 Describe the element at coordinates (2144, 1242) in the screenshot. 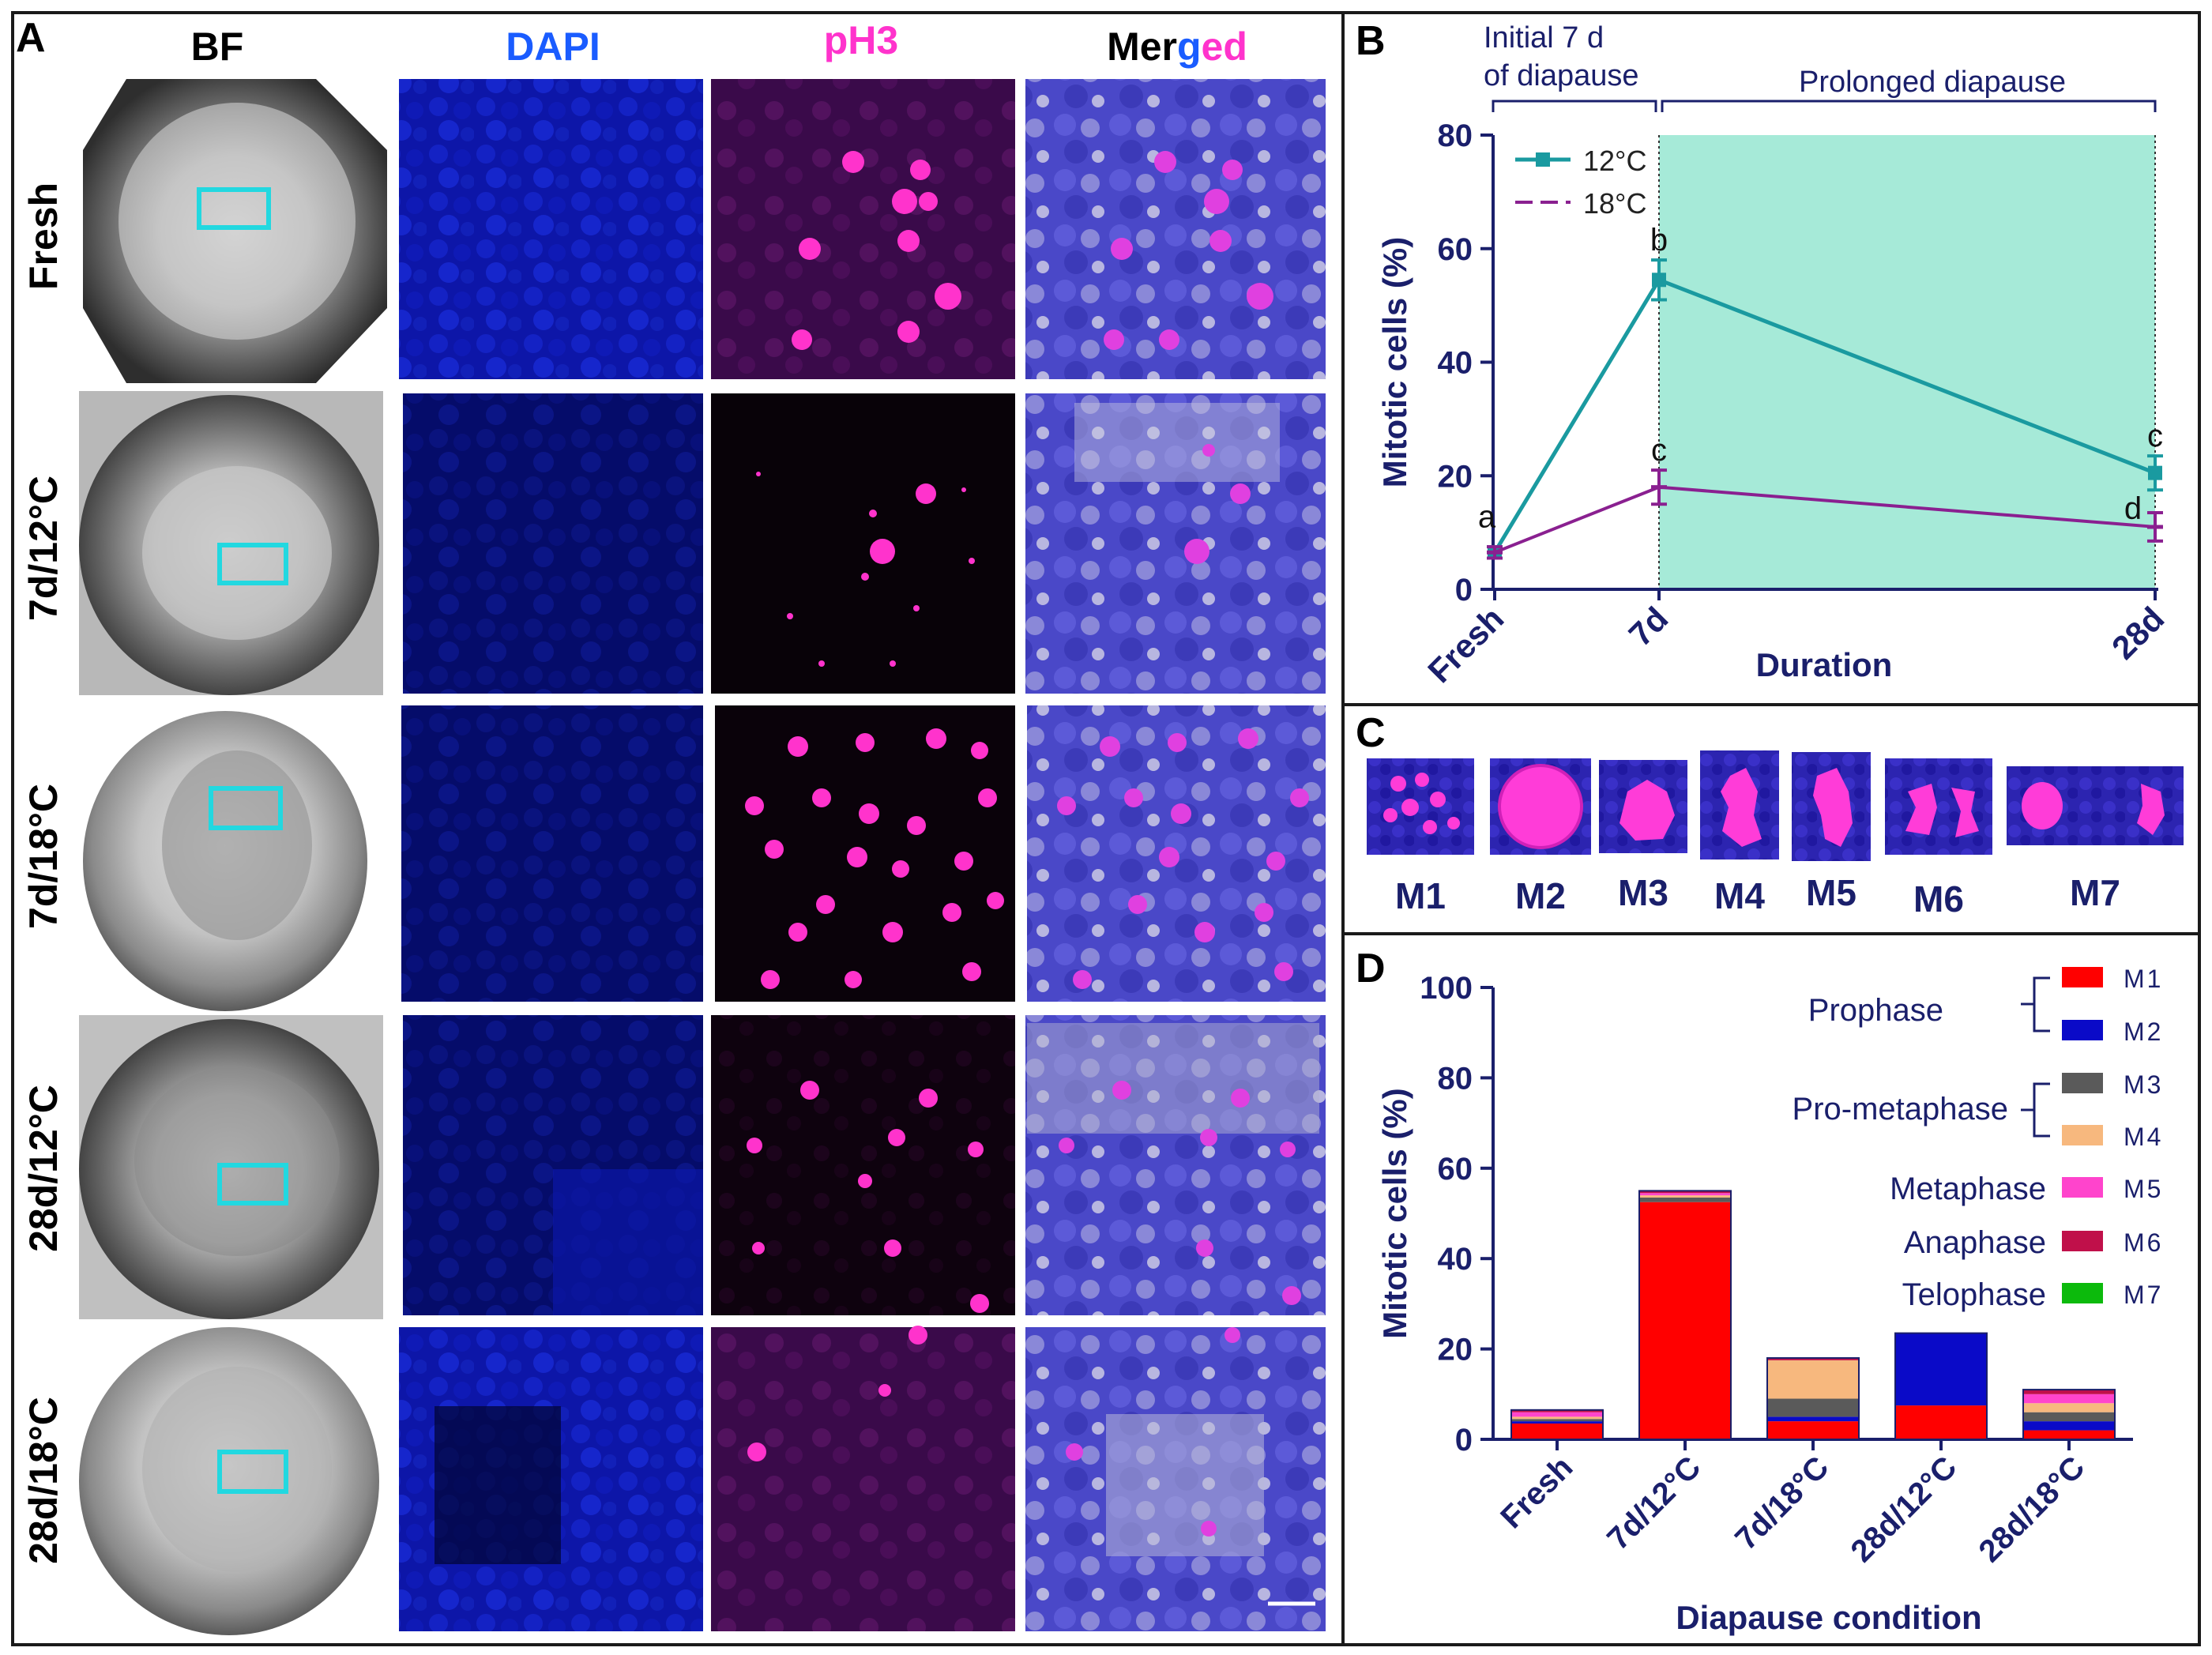

I see `legend-label-m6: M6` at that location.